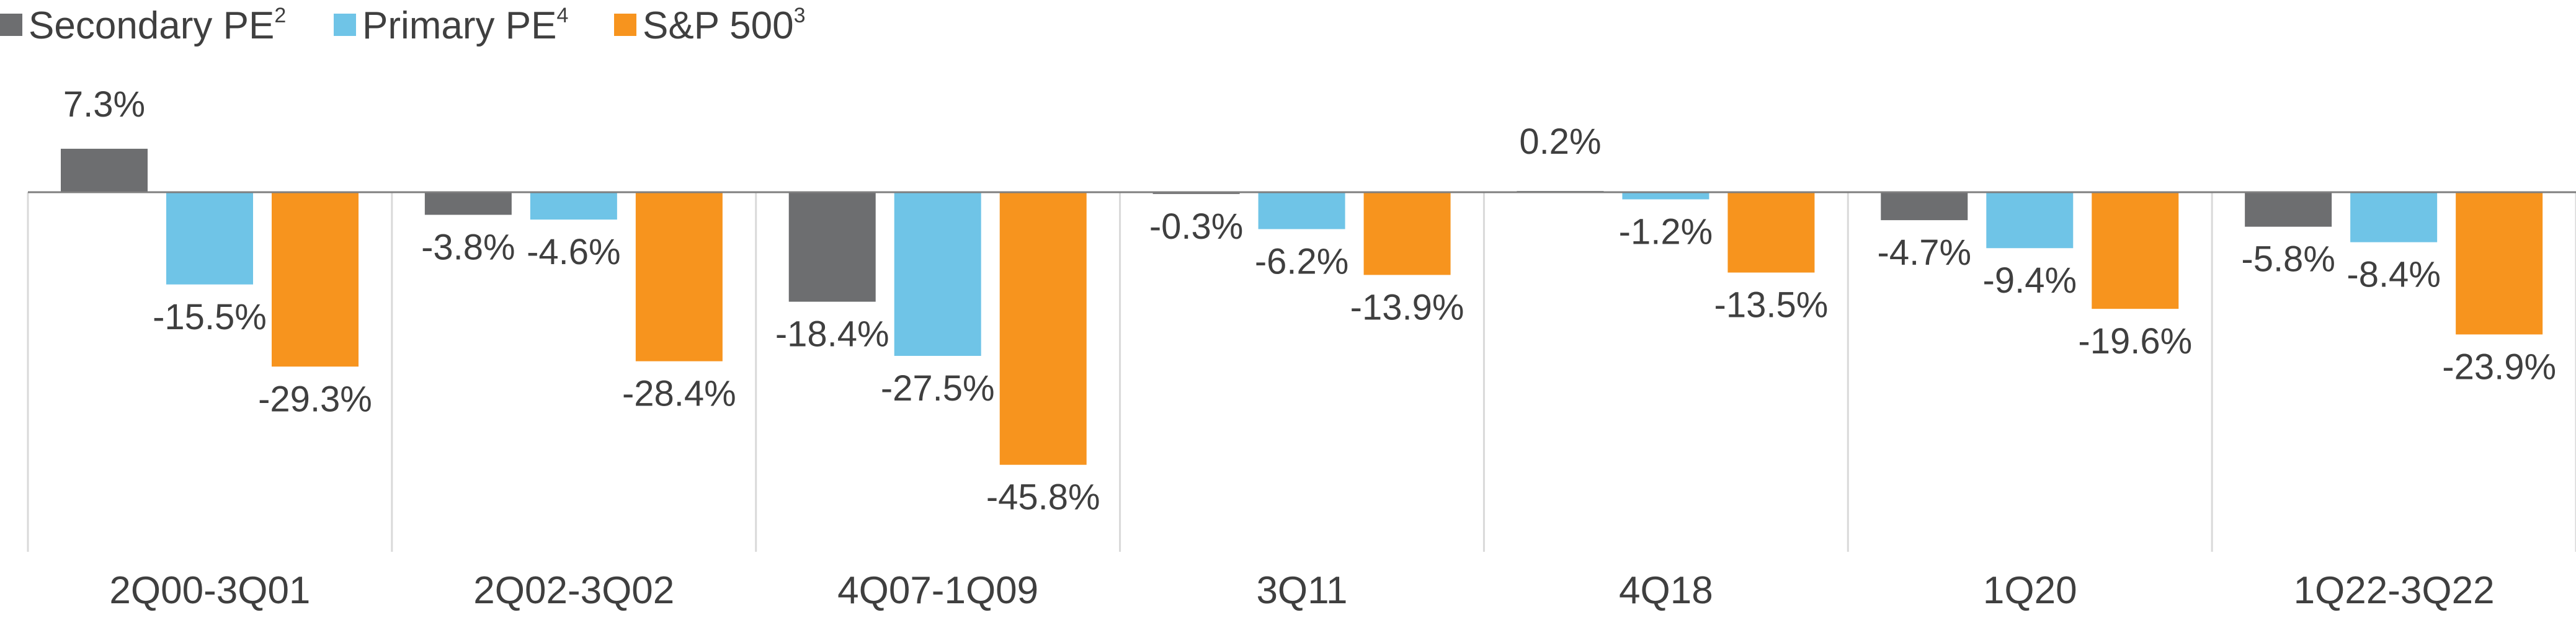 The image size is (2576, 620). I want to click on bar-series3-cat3, so click(1043, 328).